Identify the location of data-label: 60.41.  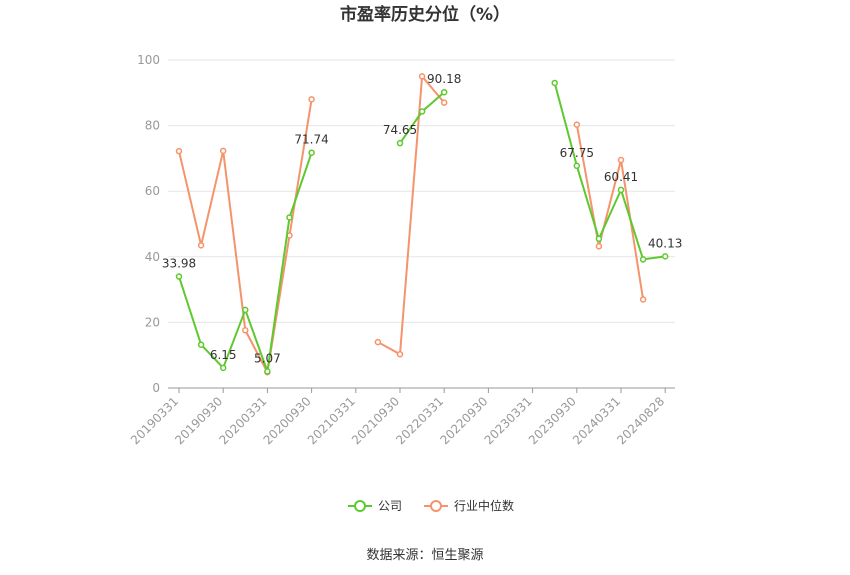
(621, 177).